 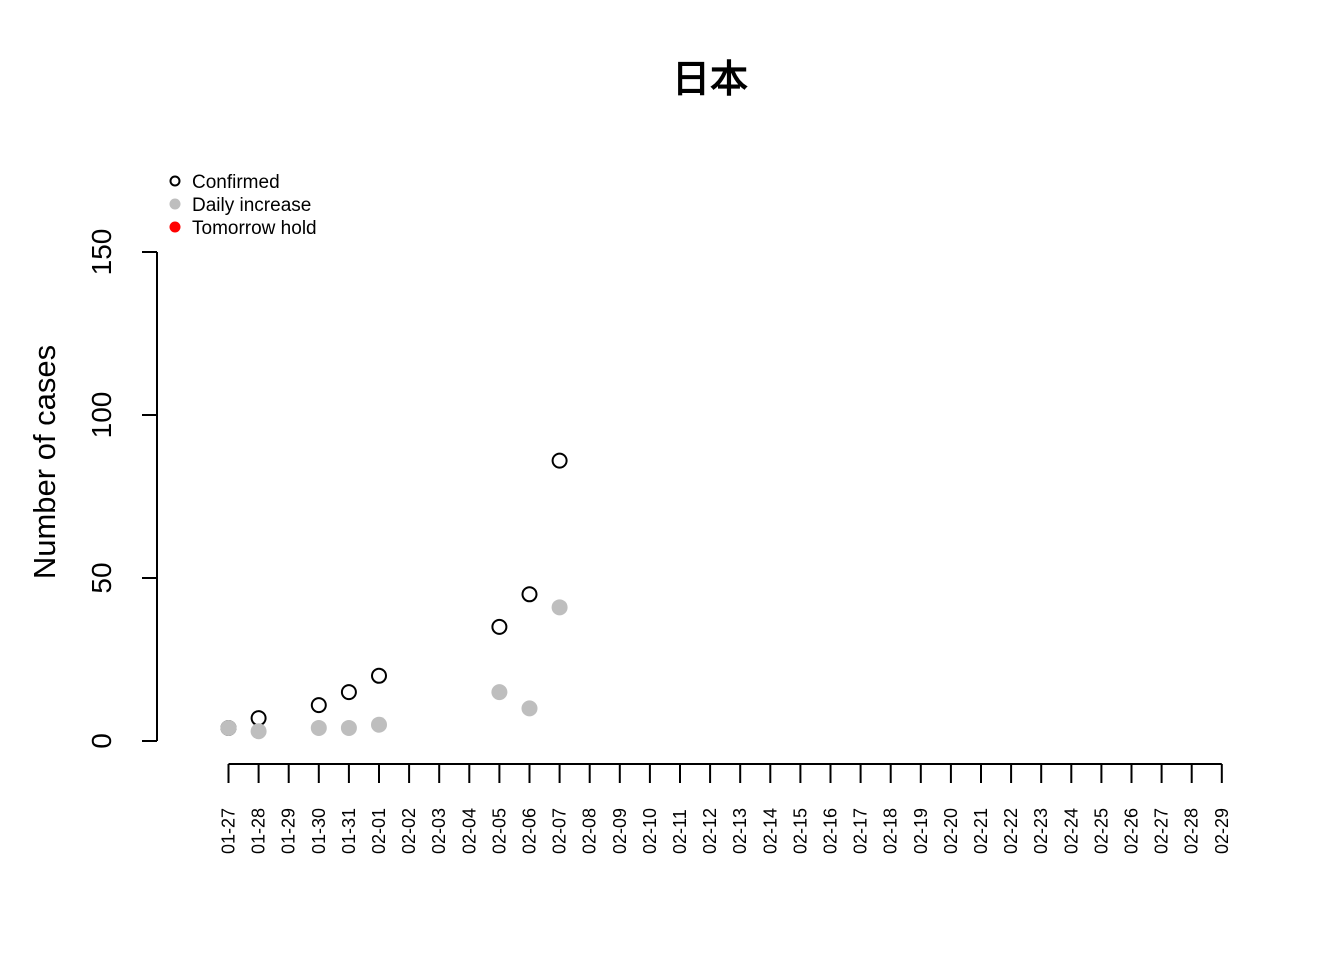 I want to click on x-tick-label: 02-27, so click(x=1162, y=831).